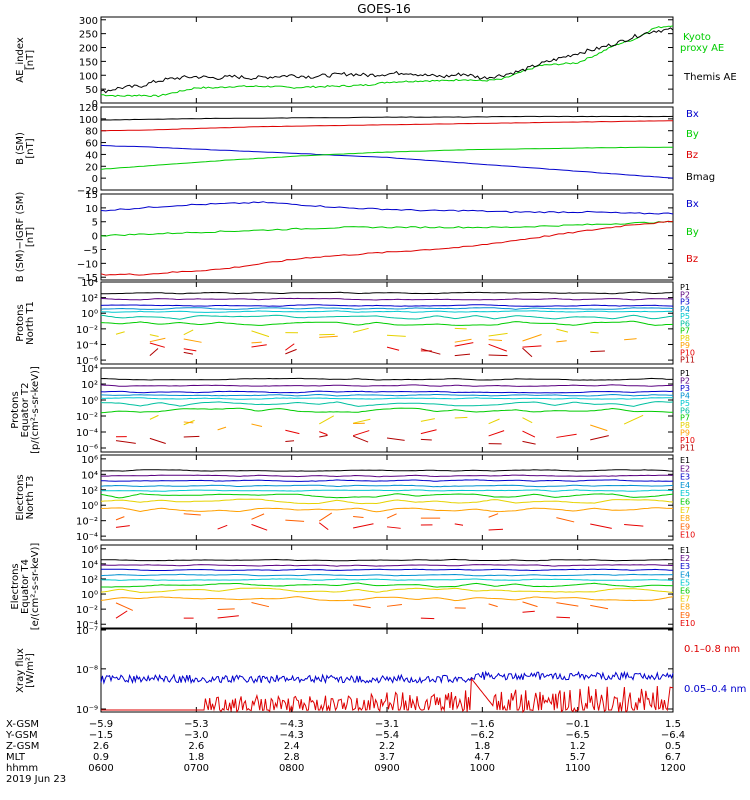 The height and width of the screenshot is (800, 750). Describe the element at coordinates (685, 425) in the screenshot. I see `channel-label-p8: P8` at that location.